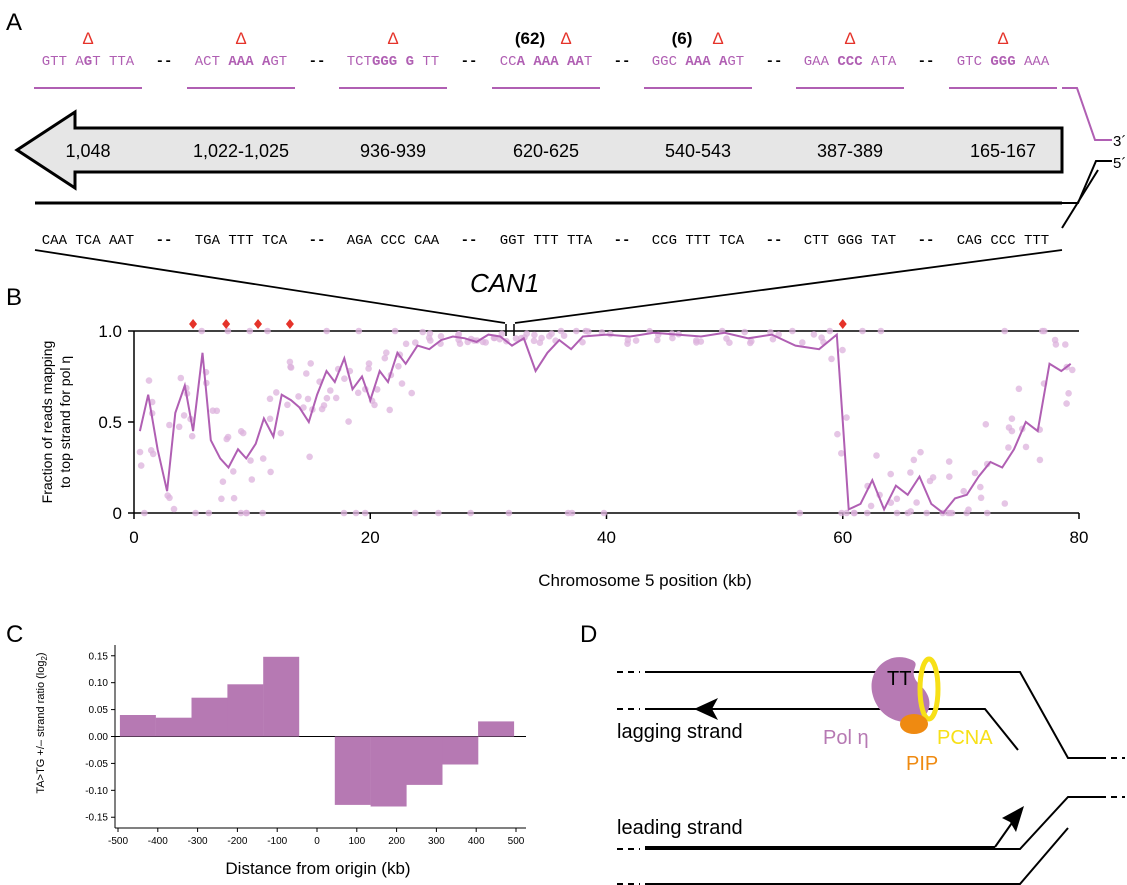 The height and width of the screenshot is (885, 1127). I want to click on position-label: 387-389, so click(850, 151).